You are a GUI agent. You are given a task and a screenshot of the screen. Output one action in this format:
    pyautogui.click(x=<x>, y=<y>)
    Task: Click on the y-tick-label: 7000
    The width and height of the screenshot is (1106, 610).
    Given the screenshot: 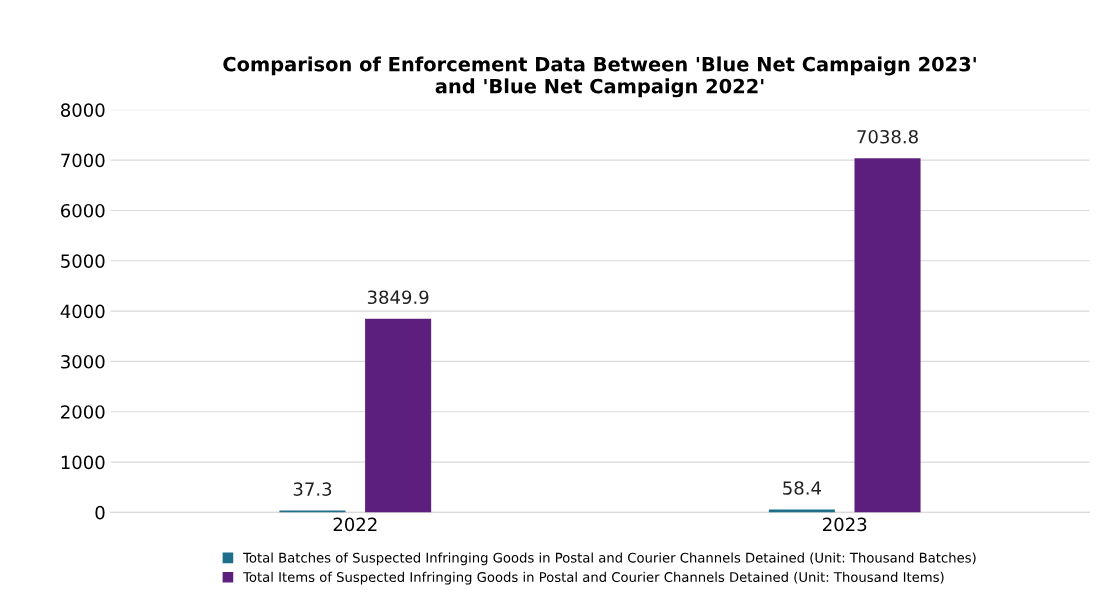 What is the action you would take?
    pyautogui.click(x=83, y=160)
    